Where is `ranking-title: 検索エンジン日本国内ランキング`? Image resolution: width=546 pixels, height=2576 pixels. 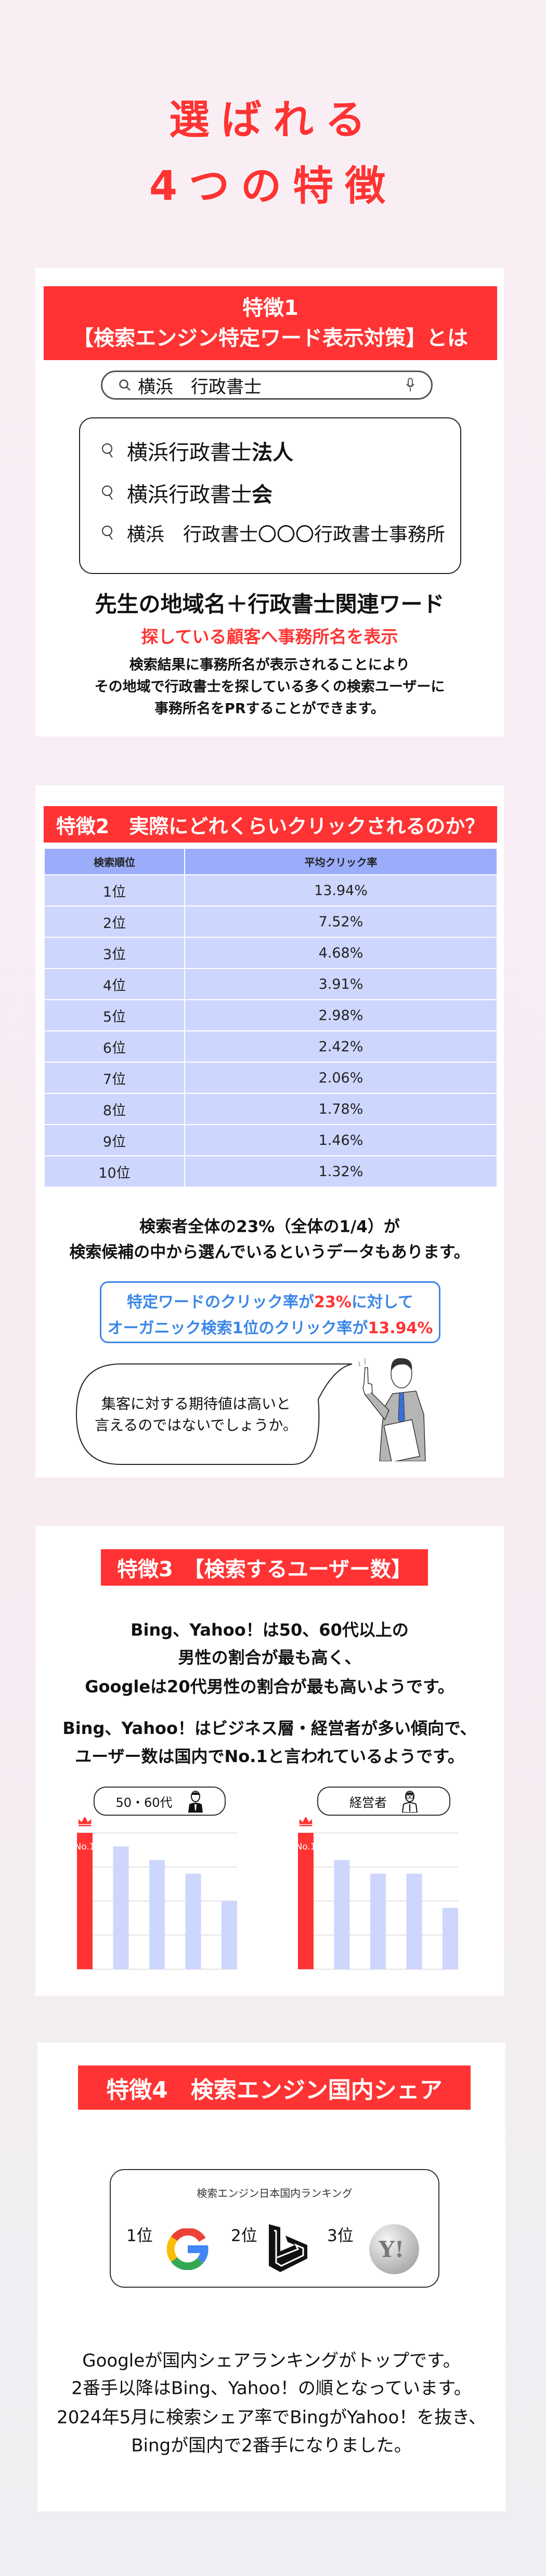 ranking-title: 検索エンジン日本国内ランキング is located at coordinates (275, 2193).